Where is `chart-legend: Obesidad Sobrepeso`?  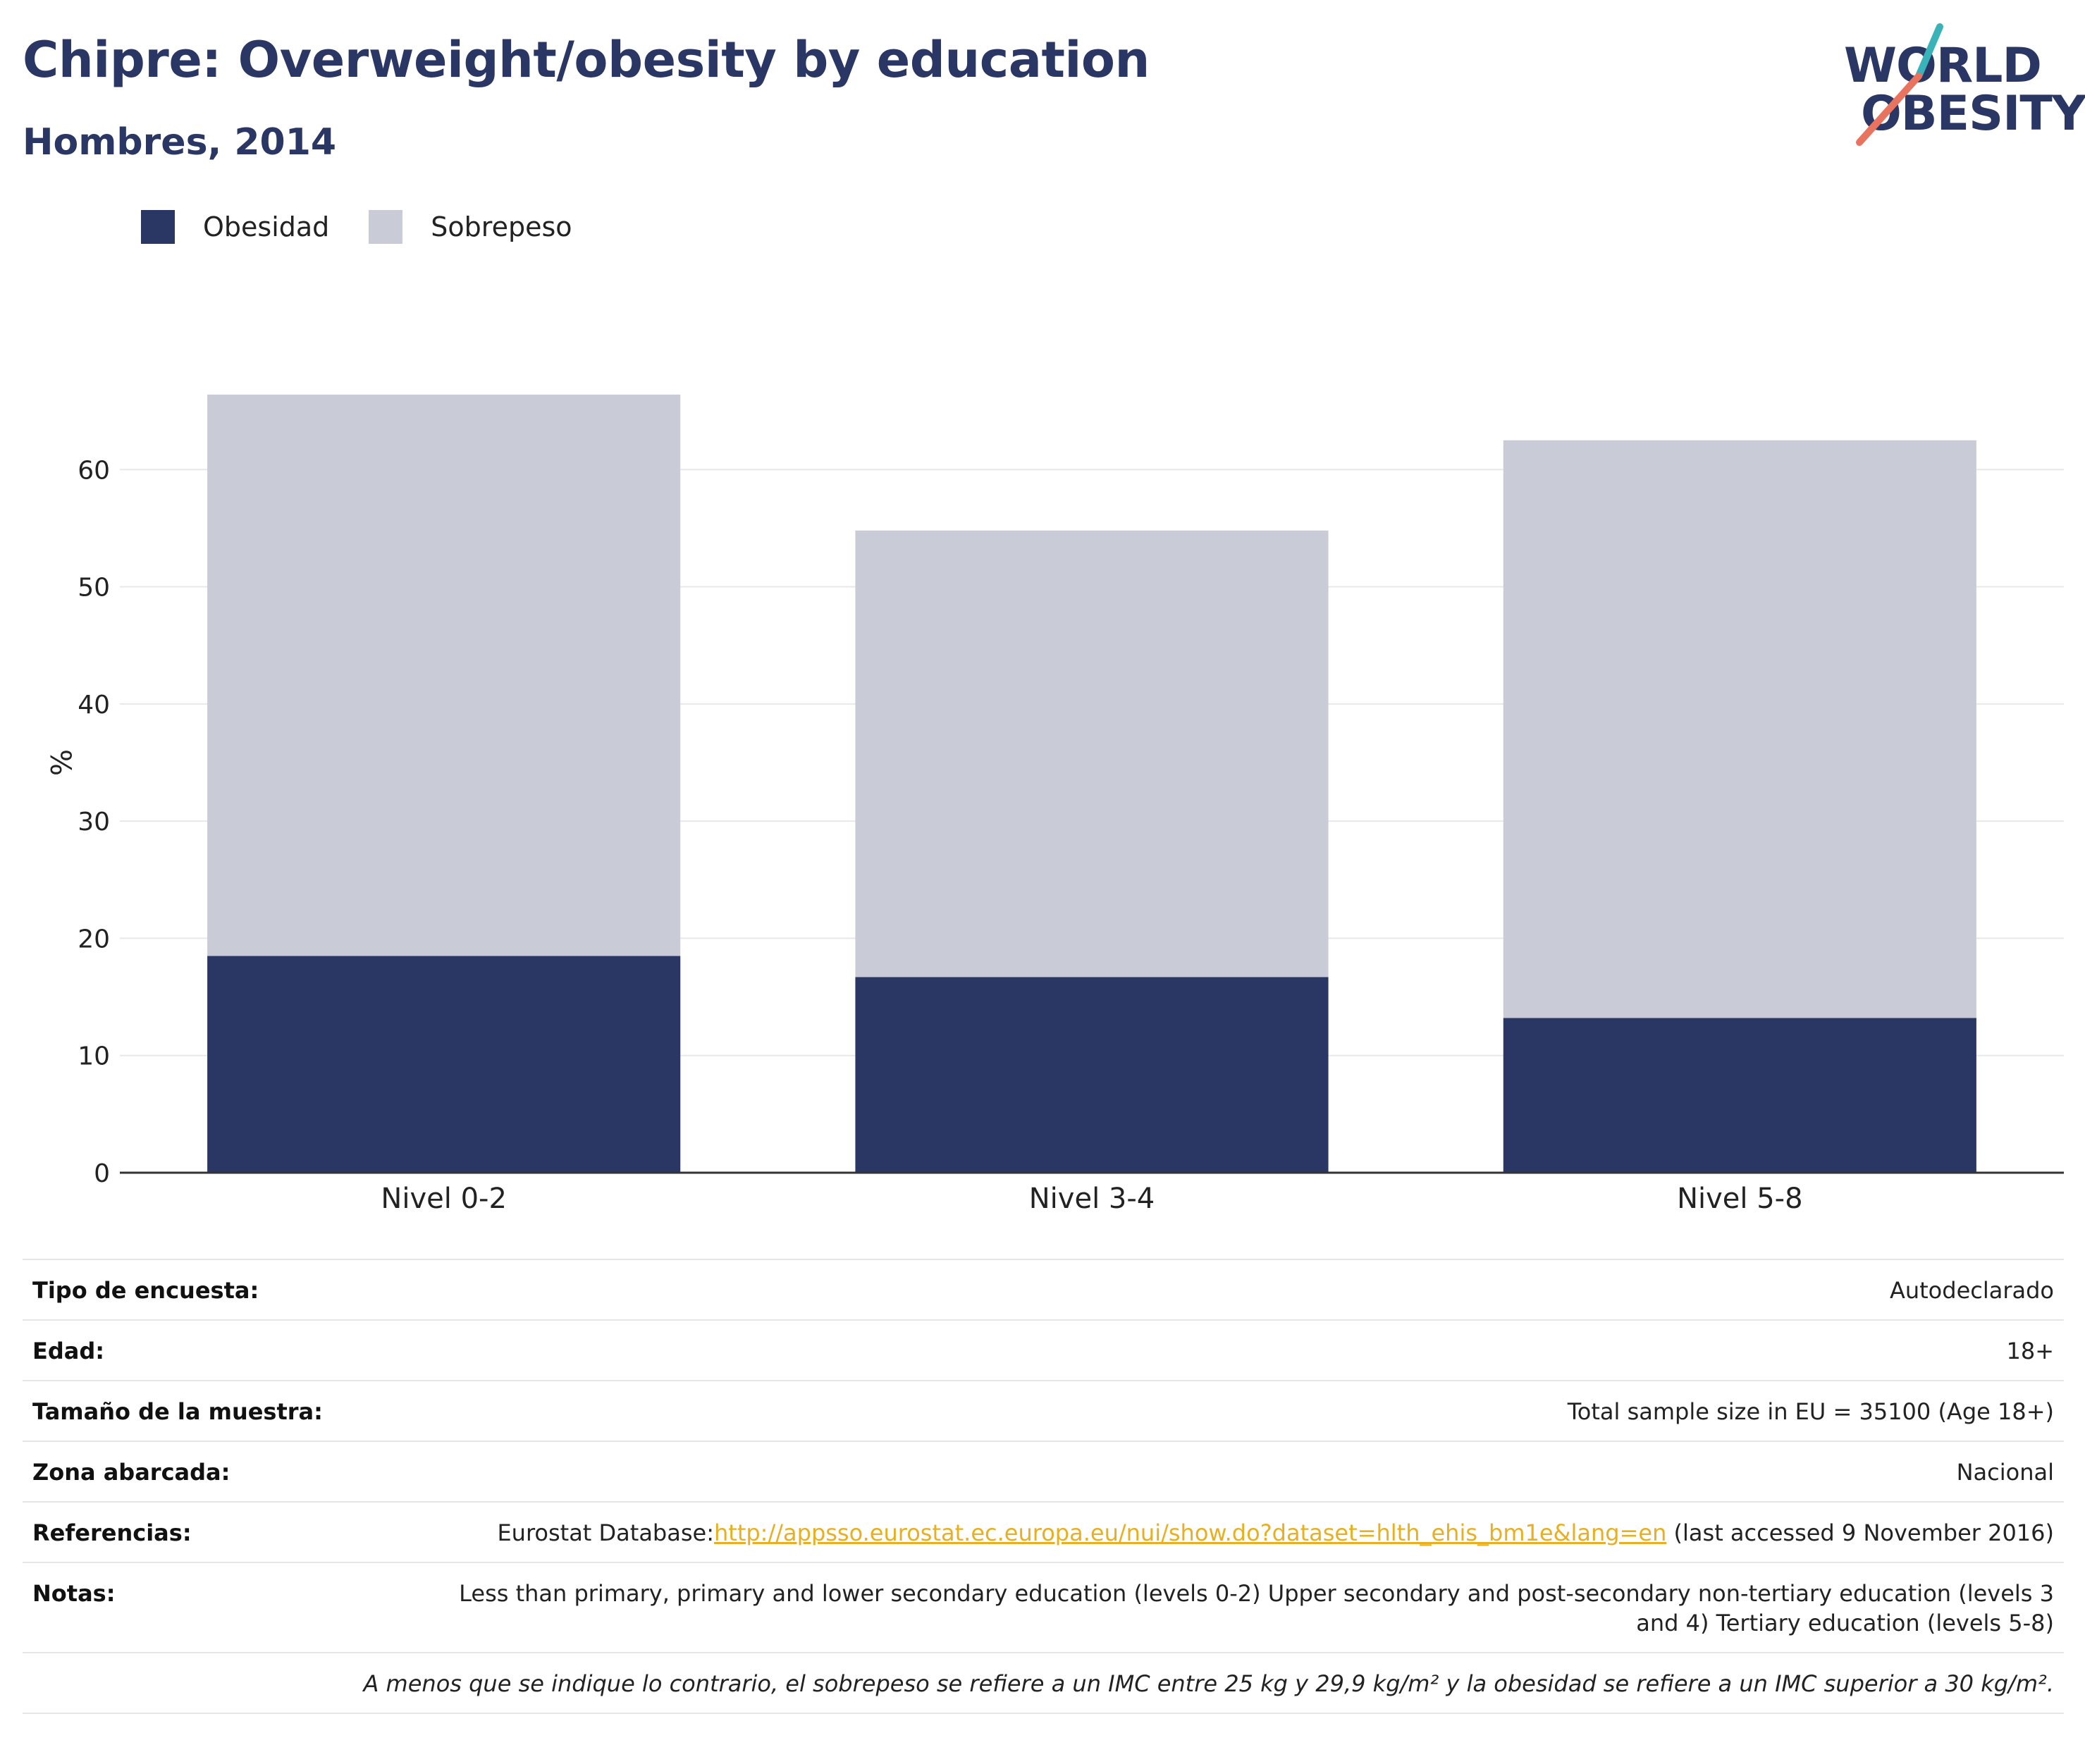 chart-legend: Obesidad Sobrepeso is located at coordinates (376, 227).